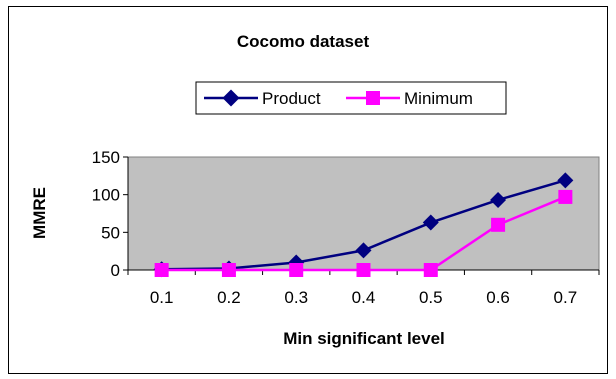  What do you see at coordinates (498, 297) in the screenshot?
I see `x-tick-label: 0.6` at bounding box center [498, 297].